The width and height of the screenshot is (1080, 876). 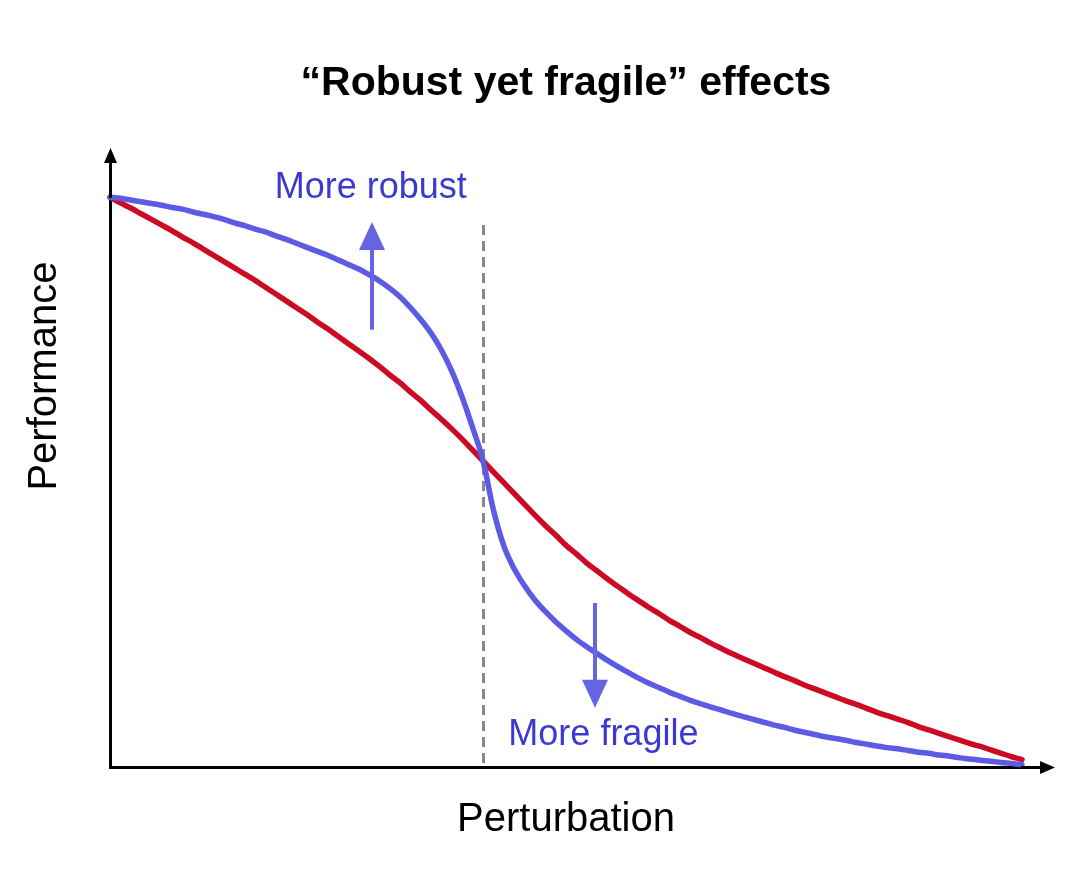 I want to click on chart-title: “Robust yet fragile” effects, so click(x=566, y=80).